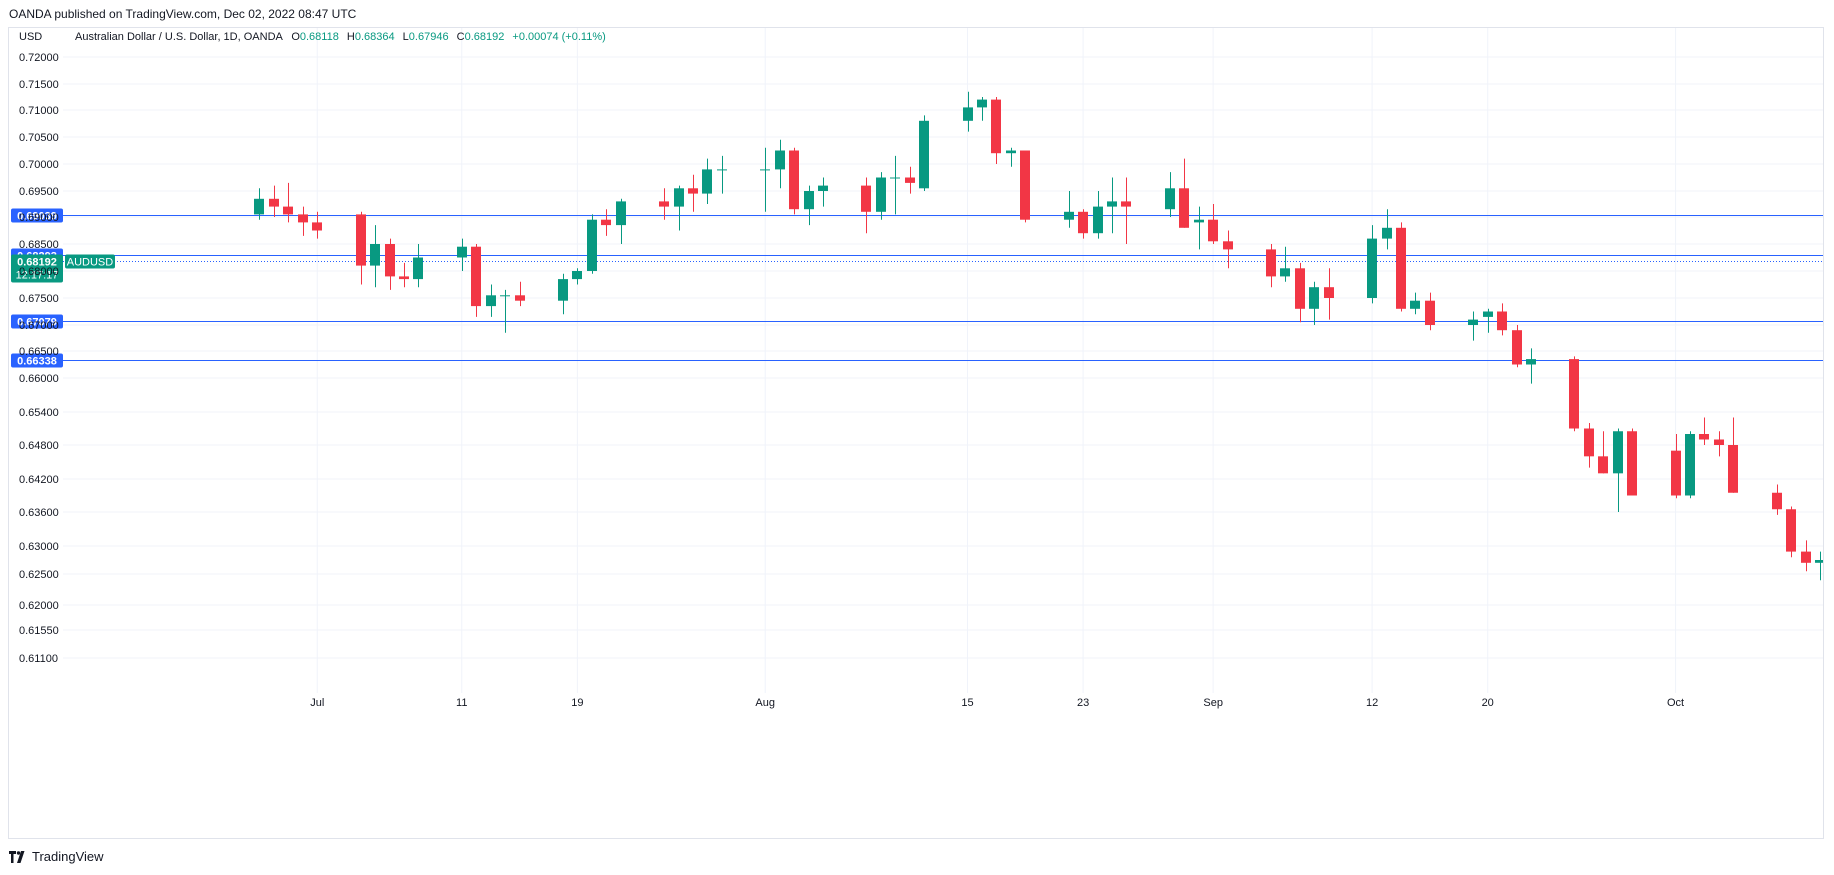 The width and height of the screenshot is (1834, 875). Describe the element at coordinates (39, 58) in the screenshot. I see `y-tick-label: 0.72000` at that location.